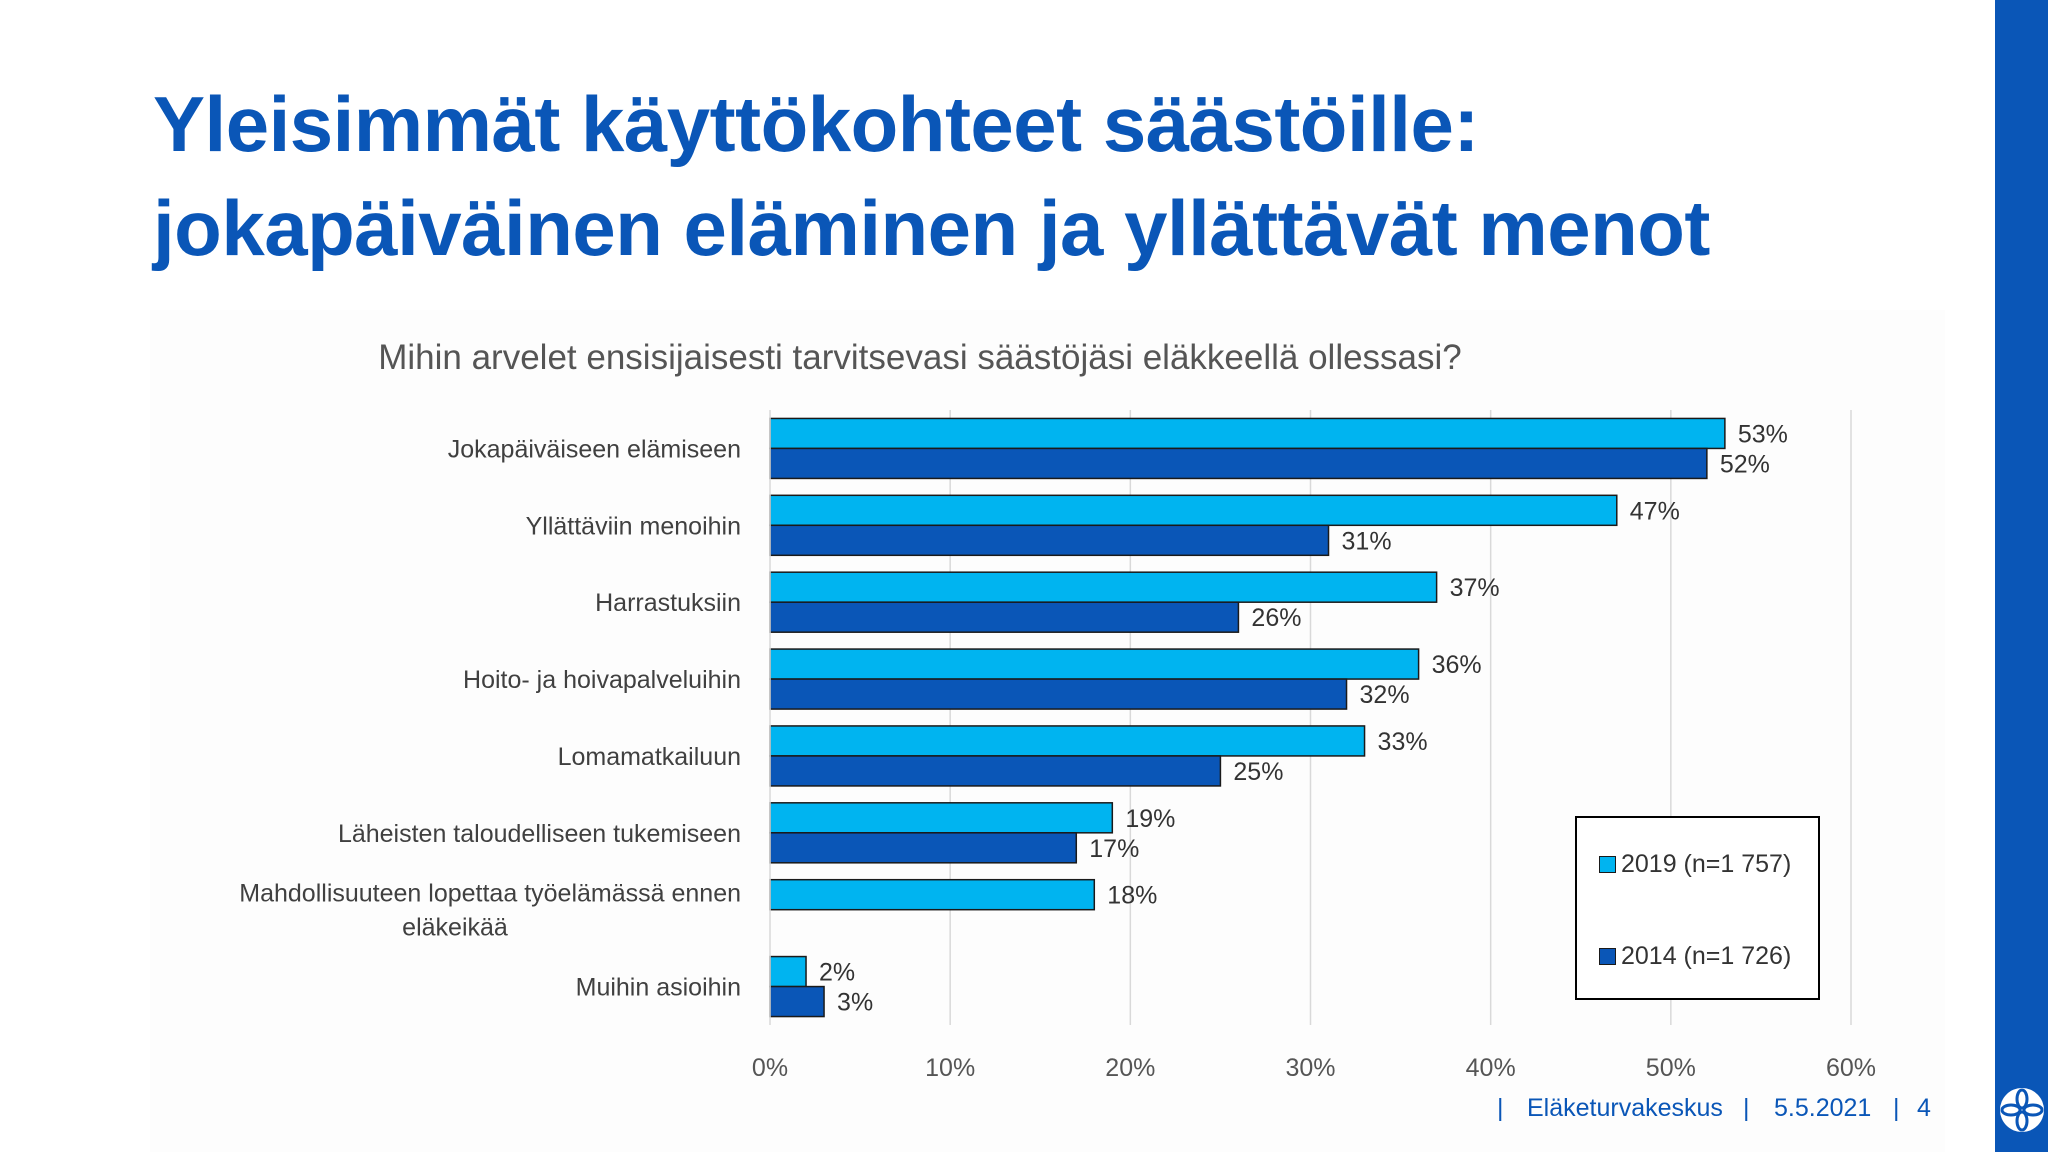  I want to click on category-label: Muihin asioihin, so click(658, 988).